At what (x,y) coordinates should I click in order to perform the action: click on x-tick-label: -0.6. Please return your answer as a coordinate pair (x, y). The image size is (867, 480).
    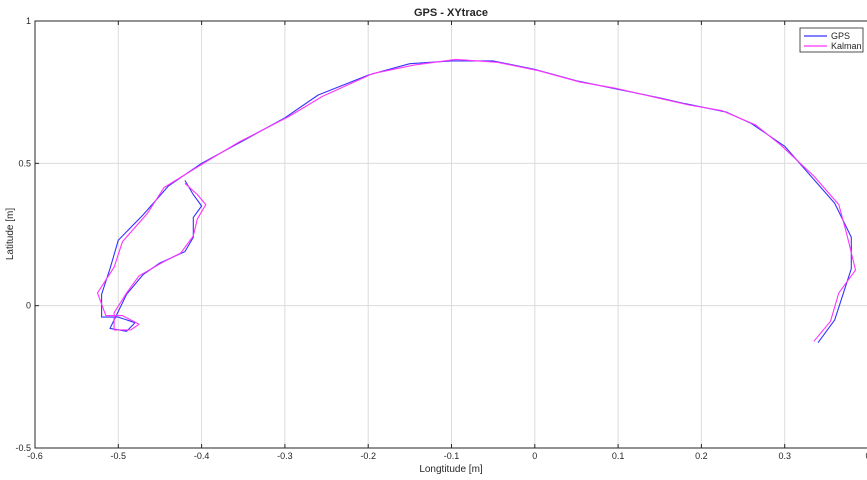
    Looking at the image, I should click on (35, 456).